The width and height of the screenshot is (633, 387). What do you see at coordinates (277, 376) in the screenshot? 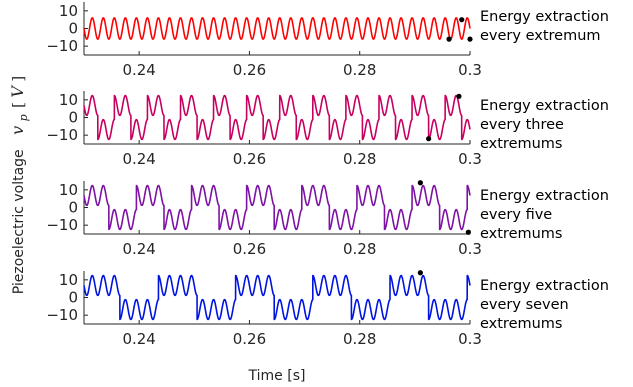
I see `x-axis-title: Time [s]` at bounding box center [277, 376].